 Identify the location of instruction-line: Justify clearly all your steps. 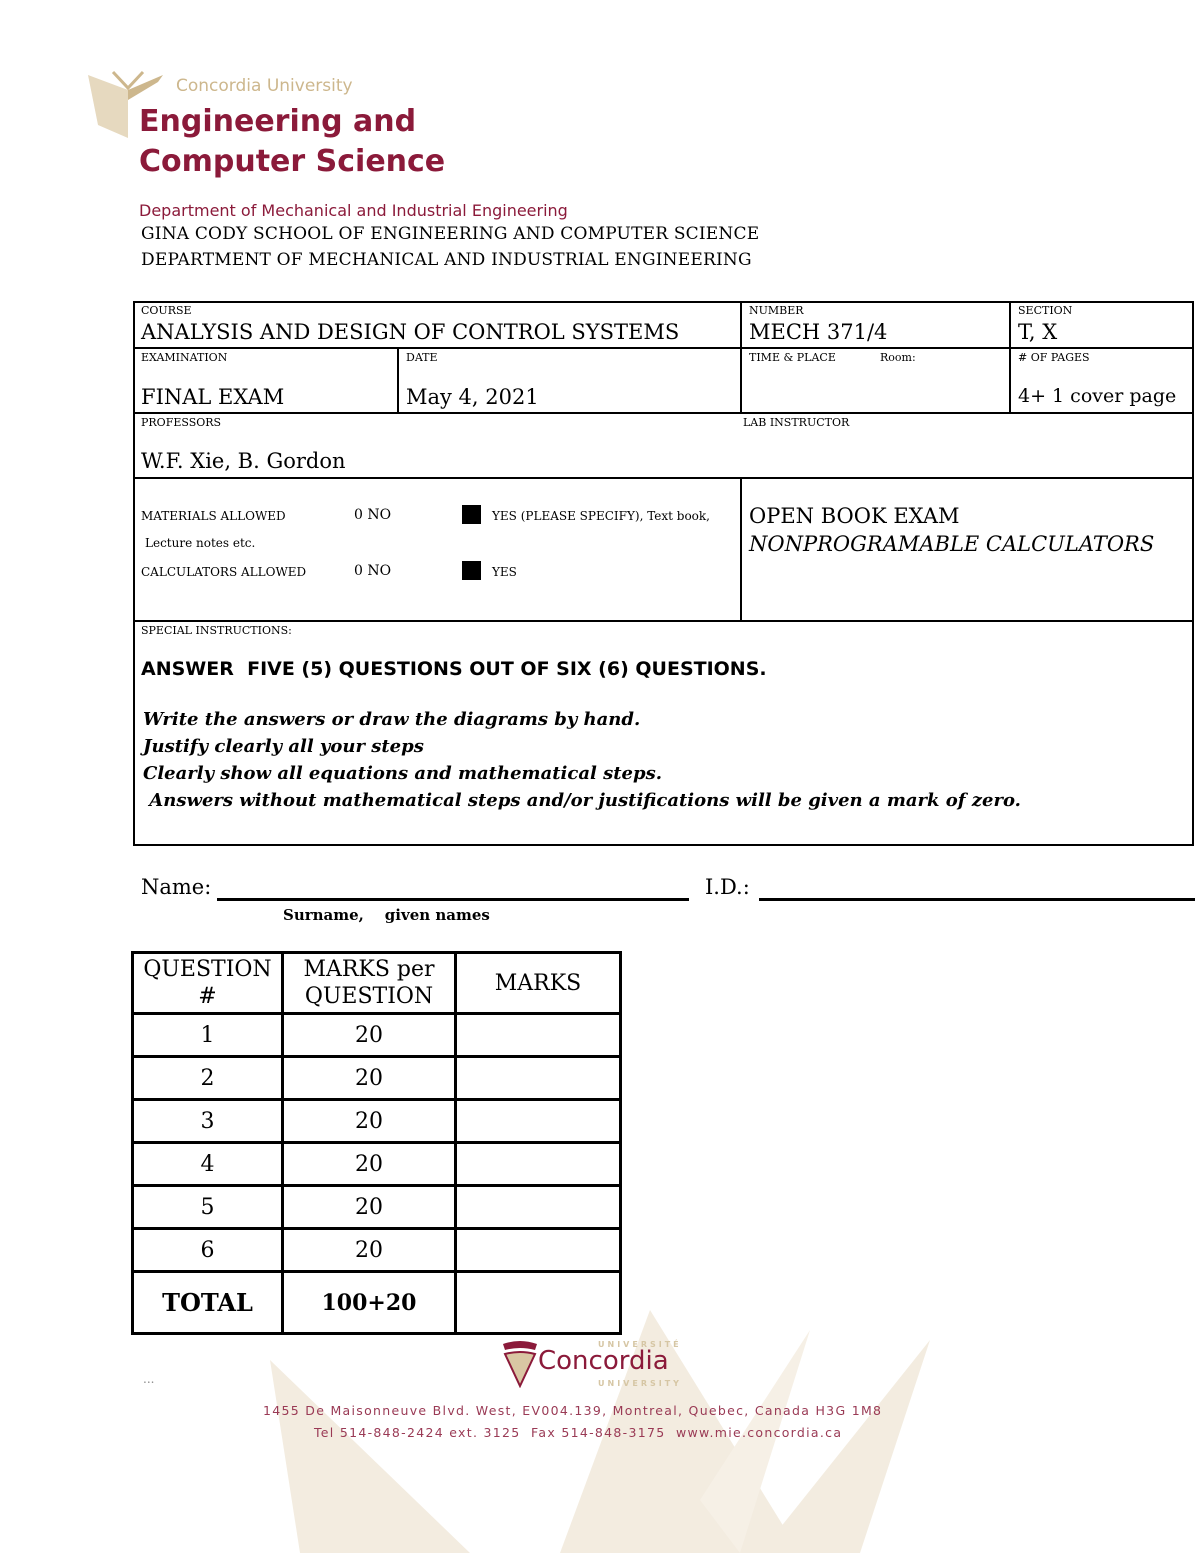
(283, 746).